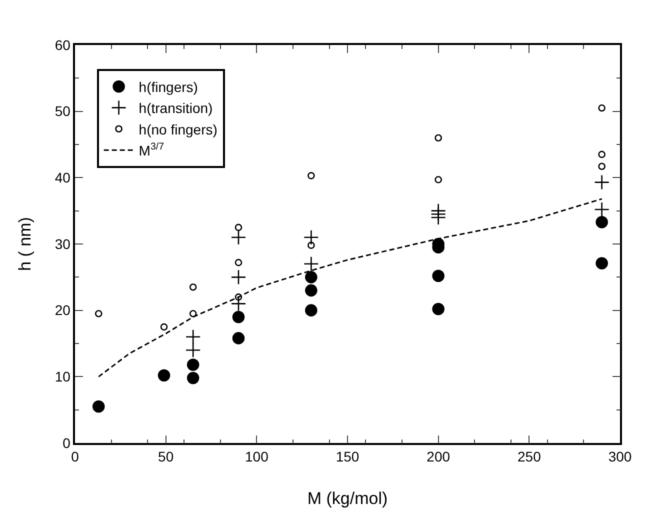  Describe the element at coordinates (620, 456) in the screenshot. I see `x-tick-label: 300` at that location.